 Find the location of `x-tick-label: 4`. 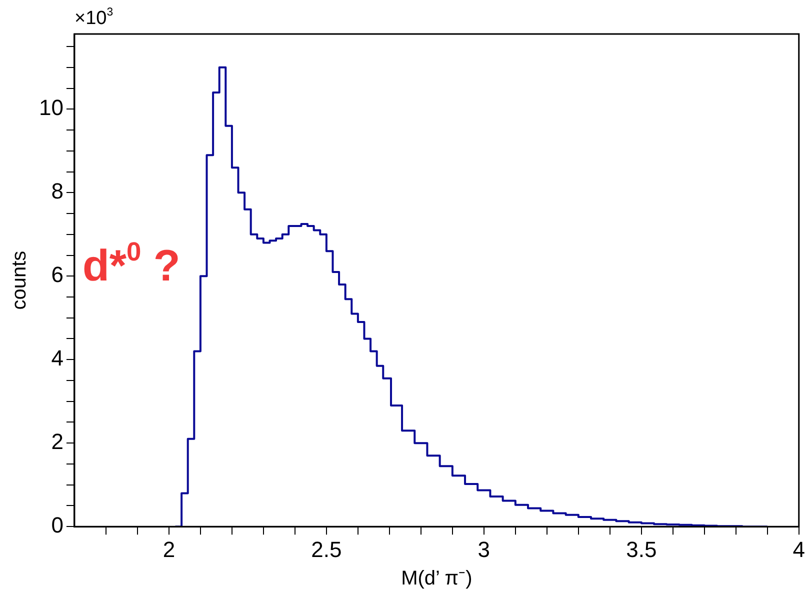

x-tick-label: 4 is located at coordinates (799, 549).